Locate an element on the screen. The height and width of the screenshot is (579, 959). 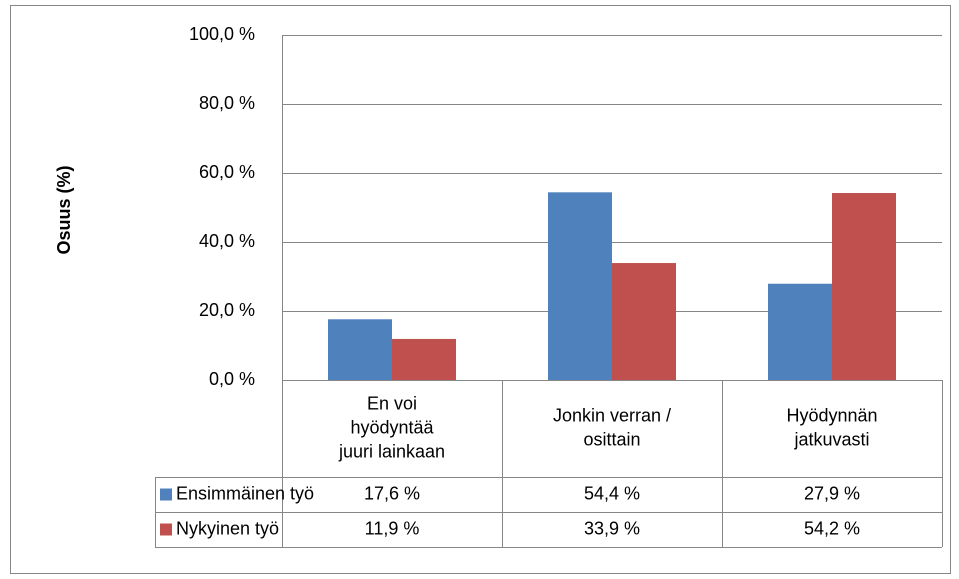
x-tick-label: En voi is located at coordinates (392, 403).